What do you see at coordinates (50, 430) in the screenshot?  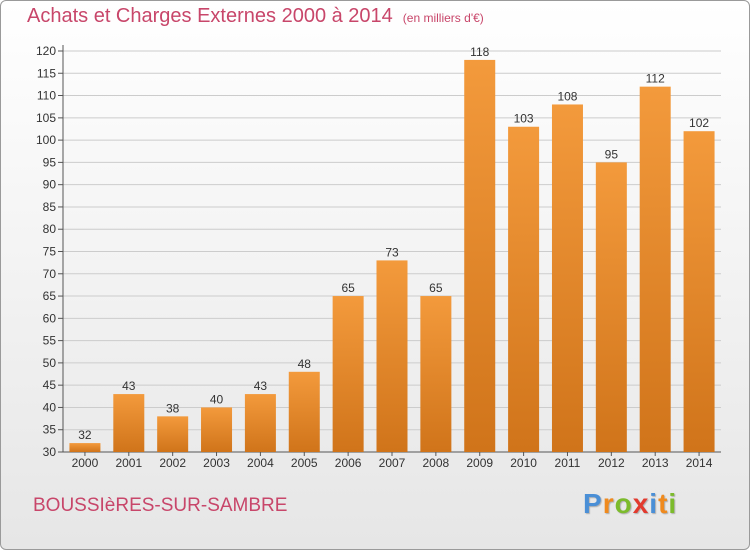 I see `y-tick-label: 35` at bounding box center [50, 430].